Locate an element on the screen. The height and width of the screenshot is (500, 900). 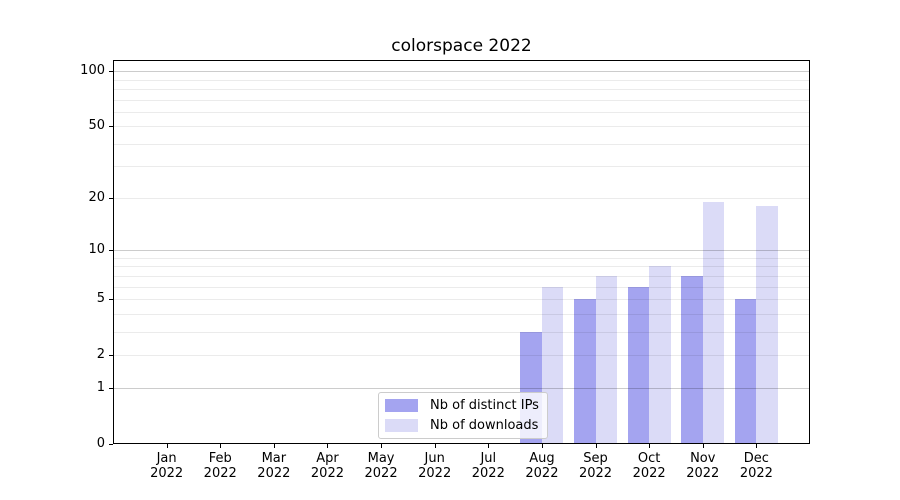
legend-item-distinct-ips: Nb of distinct IPs is located at coordinates (463, 405).